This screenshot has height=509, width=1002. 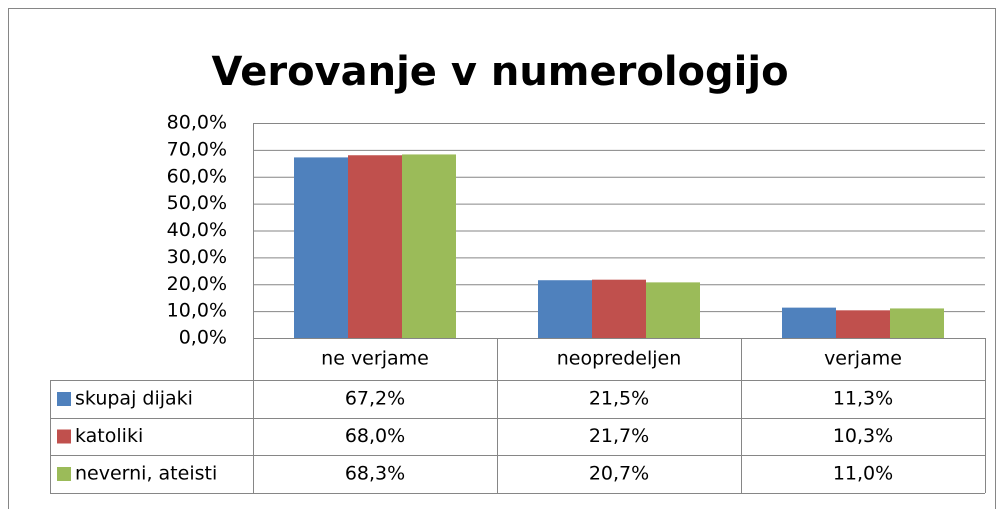 What do you see at coordinates (619, 474) in the screenshot?
I see `table-value: 20,7%` at bounding box center [619, 474].